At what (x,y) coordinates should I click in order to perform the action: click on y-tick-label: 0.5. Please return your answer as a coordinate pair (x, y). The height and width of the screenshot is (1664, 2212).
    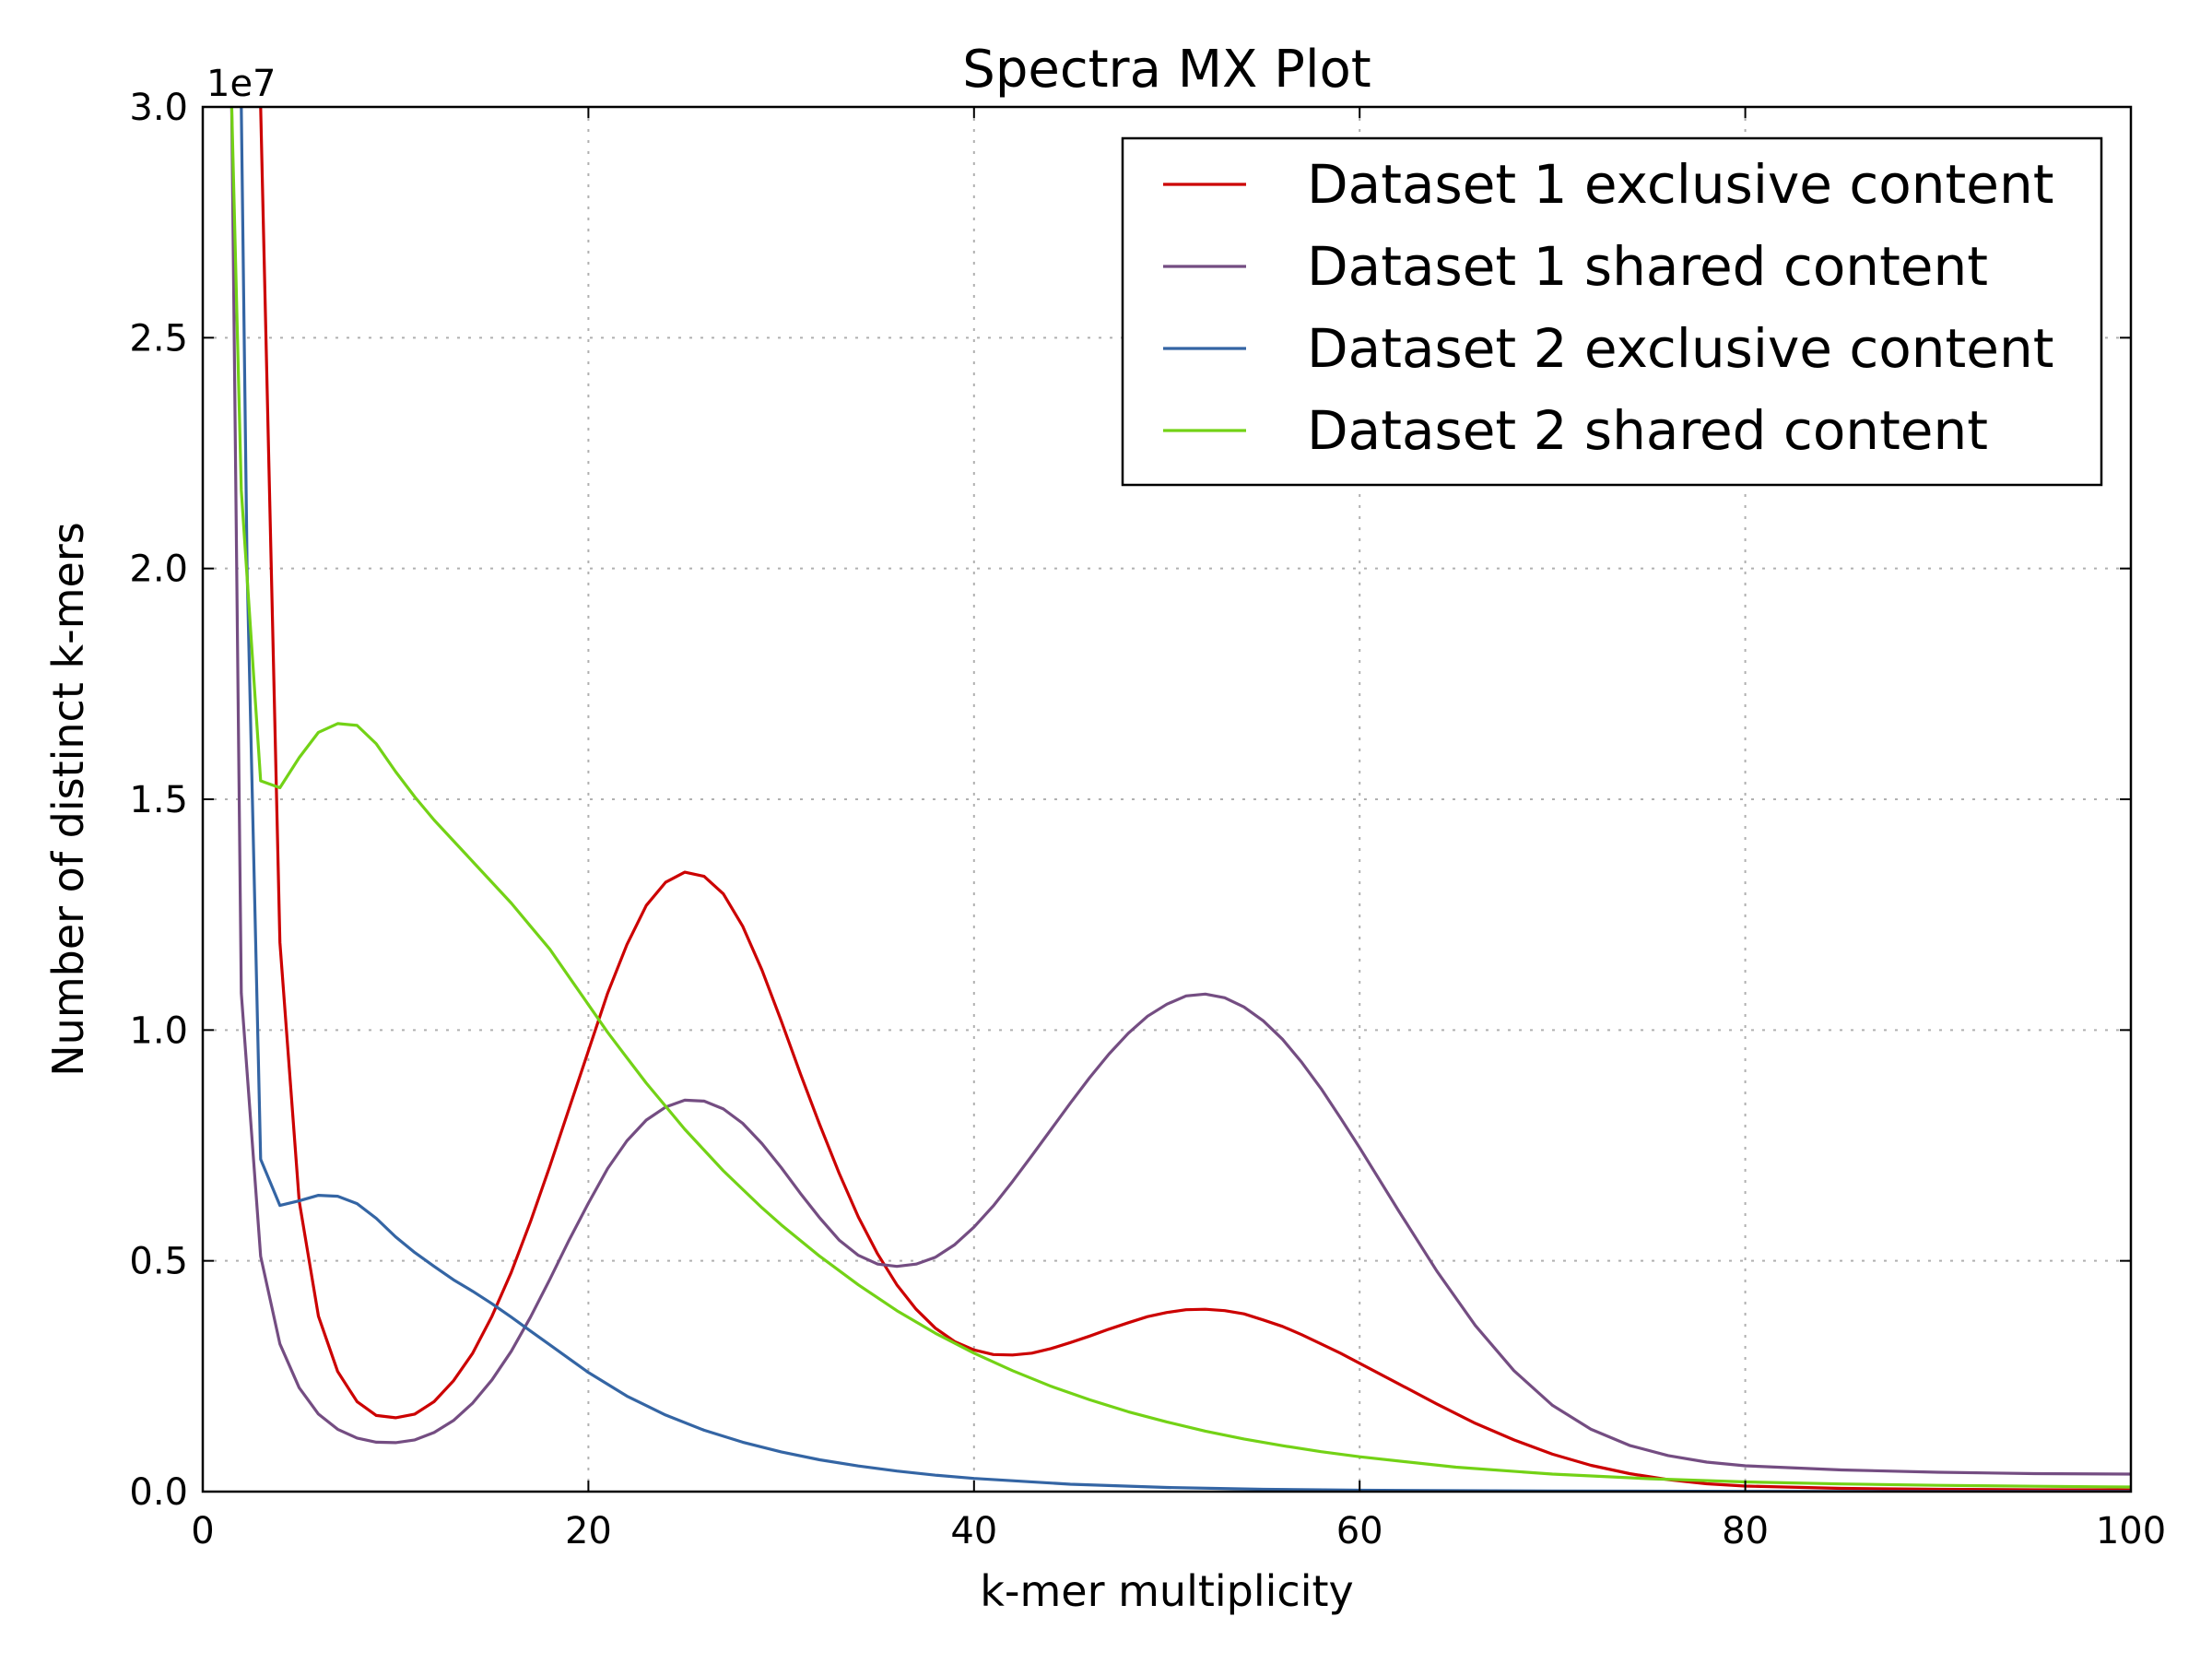
    Looking at the image, I should click on (158, 1262).